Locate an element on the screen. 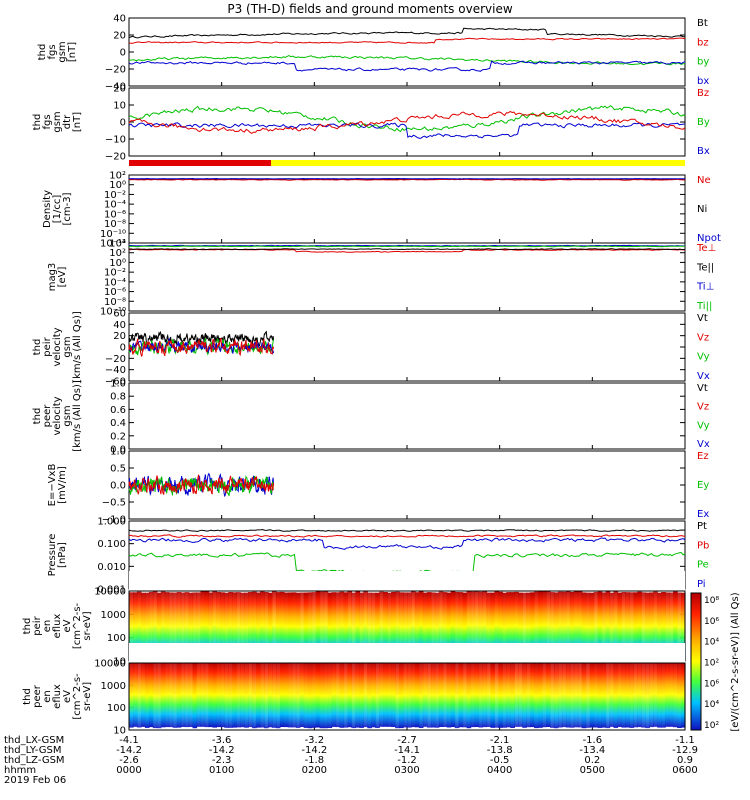 The height and width of the screenshot is (800, 750). legend-Vx: Vx is located at coordinates (703, 376).